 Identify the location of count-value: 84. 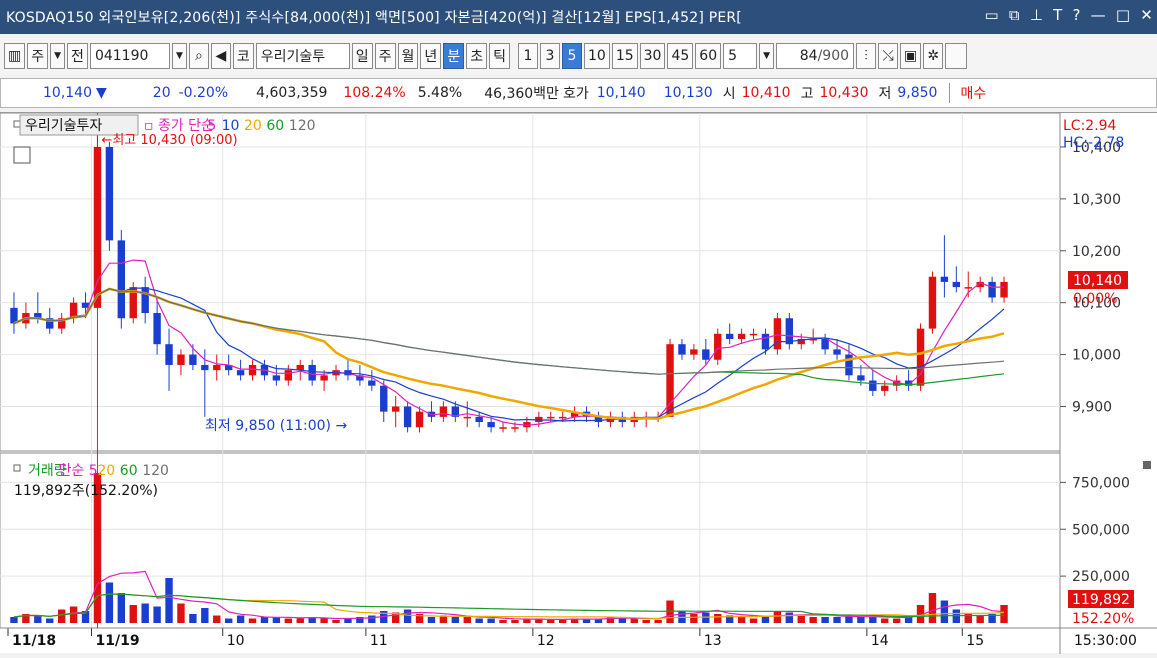
(808, 56).